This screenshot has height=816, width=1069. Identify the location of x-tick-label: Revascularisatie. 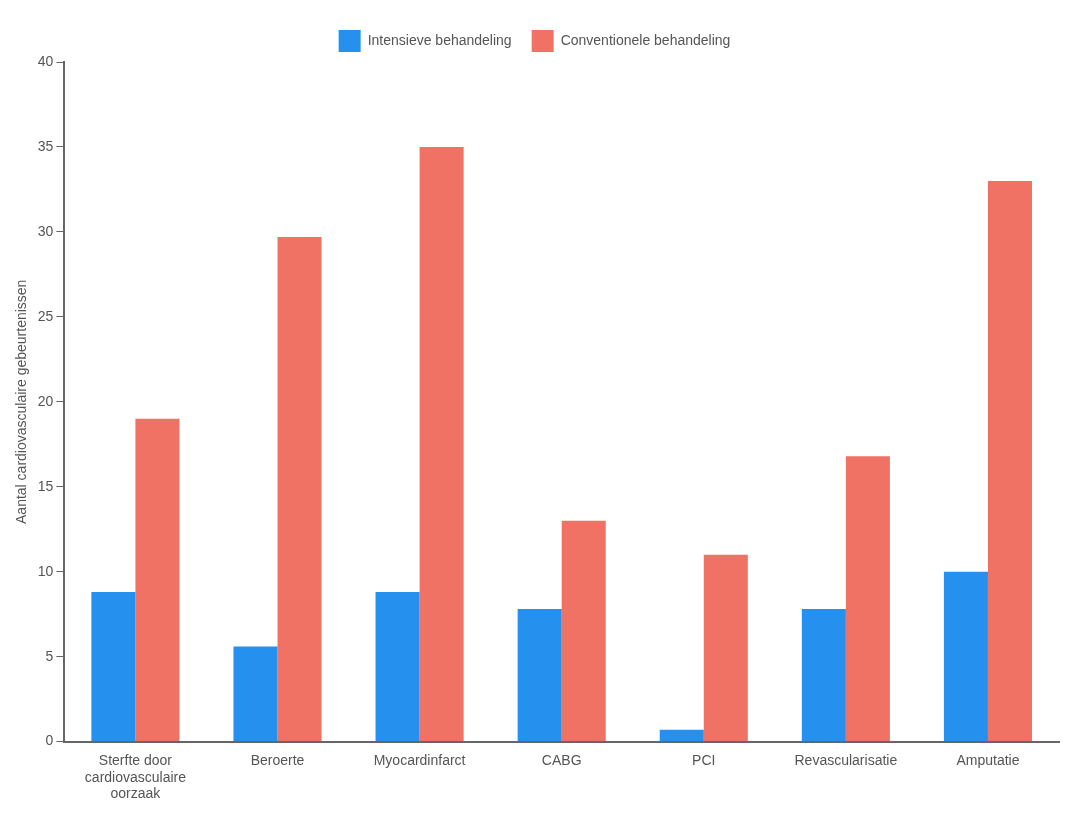
(846, 759).